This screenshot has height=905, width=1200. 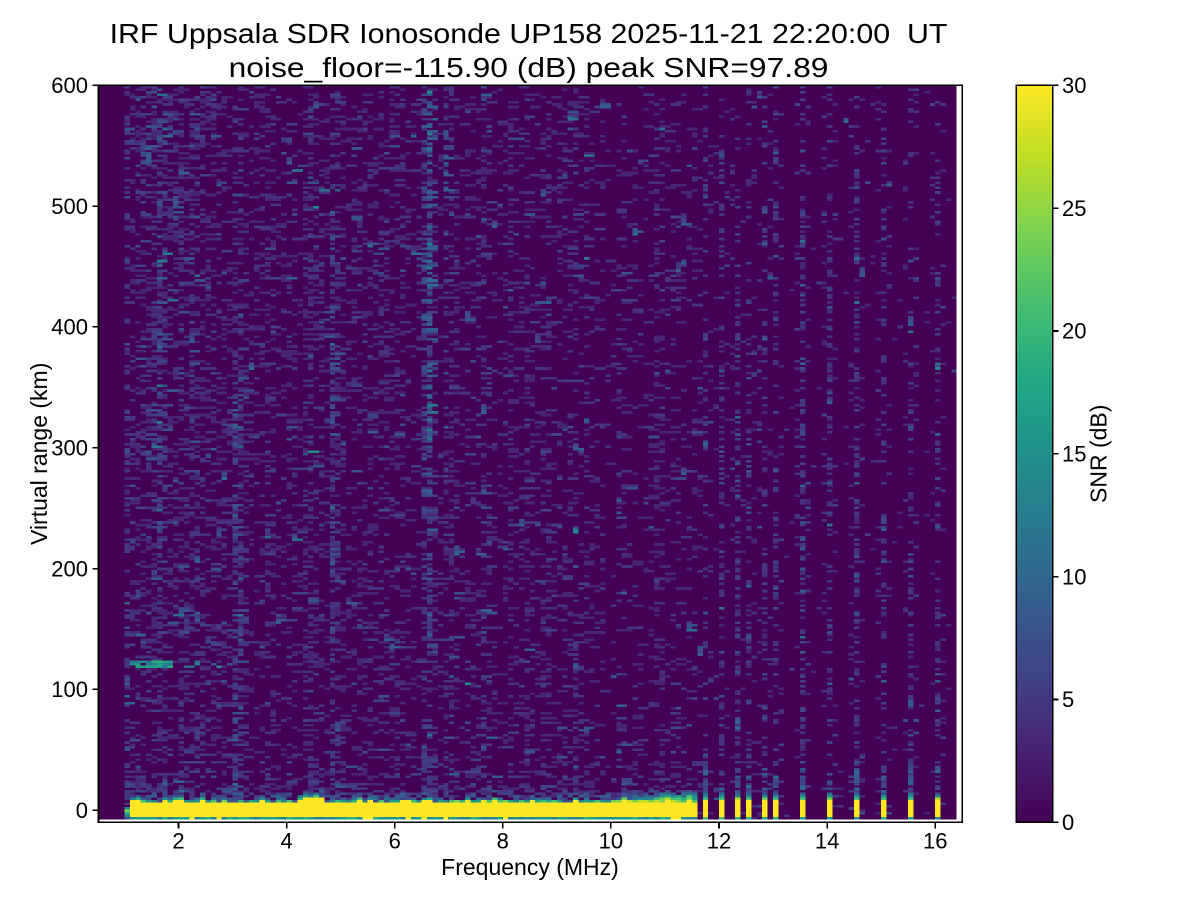 I want to click on svg-text: 14, so click(x=827, y=841).